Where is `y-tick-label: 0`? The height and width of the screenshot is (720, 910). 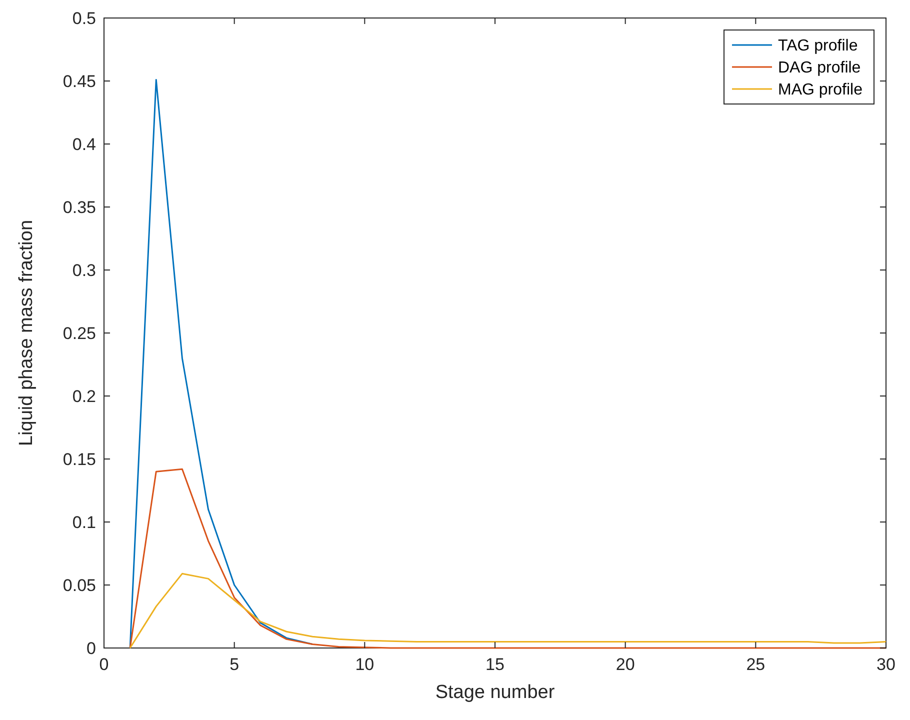 y-tick-label: 0 is located at coordinates (91, 648).